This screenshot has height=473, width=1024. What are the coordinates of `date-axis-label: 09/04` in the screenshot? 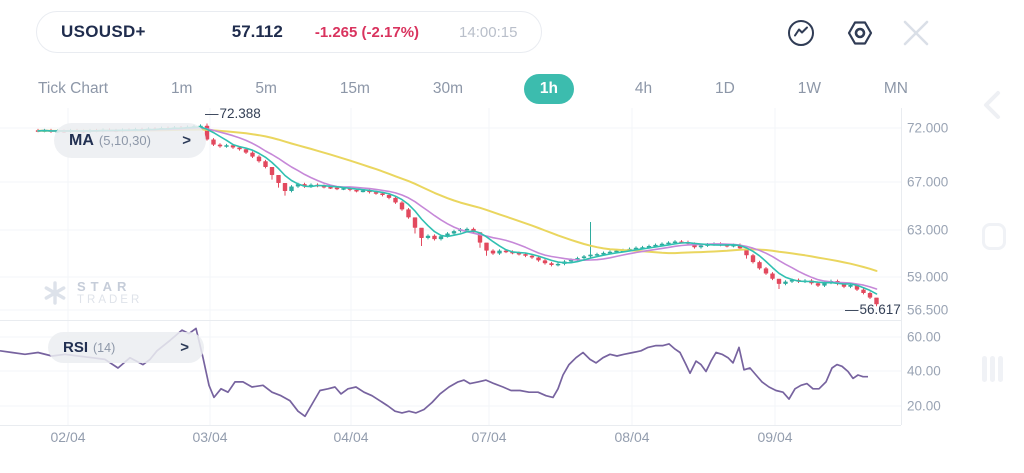 It's located at (775, 437).